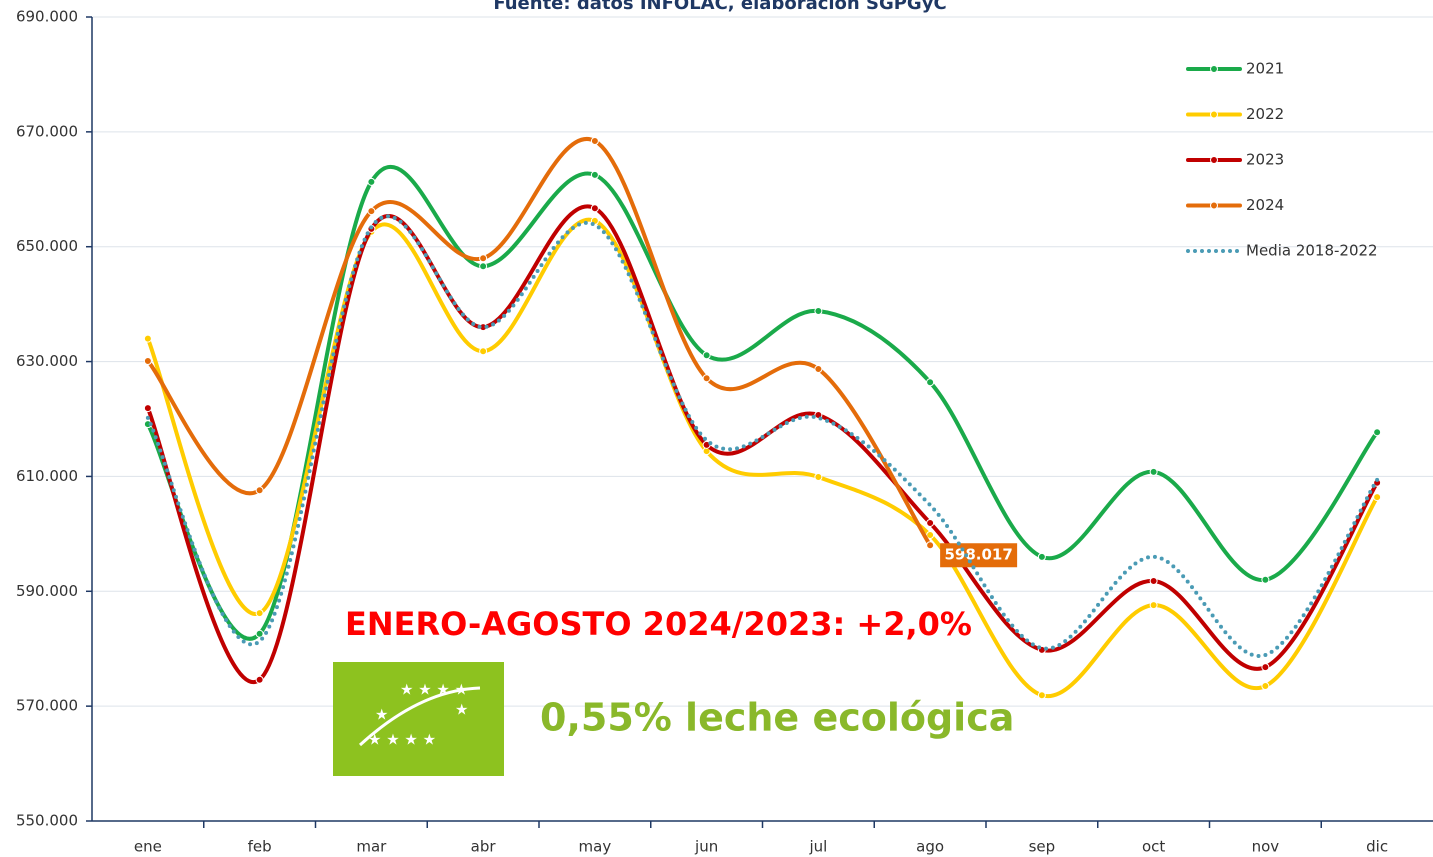 The height and width of the screenshot is (857, 1433). Describe the element at coordinates (595, 847) in the screenshot. I see `x-tick-label: may` at that location.